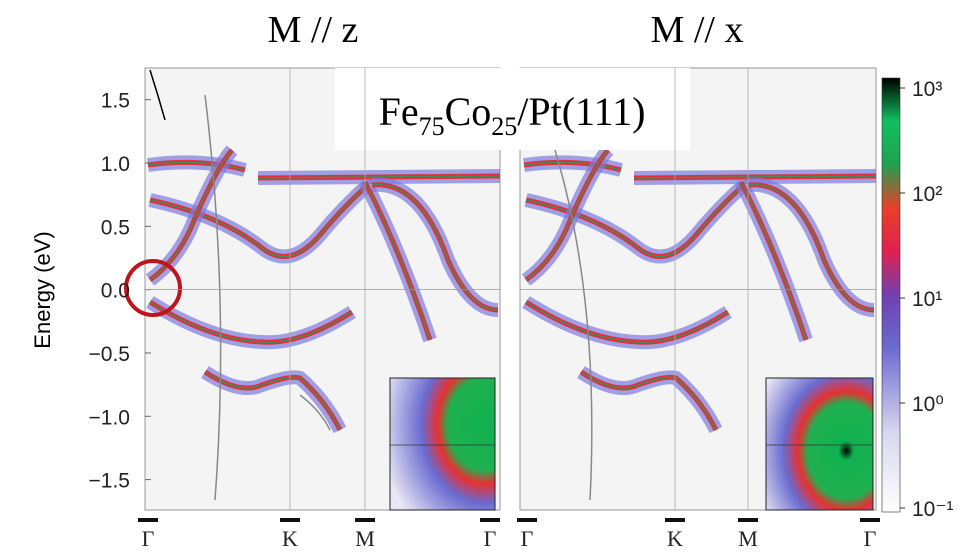 Image resolution: width=965 pixels, height=553 pixels. What do you see at coordinates (399, 111) in the screenshot?
I see `formula-part: Fe` at bounding box center [399, 111].